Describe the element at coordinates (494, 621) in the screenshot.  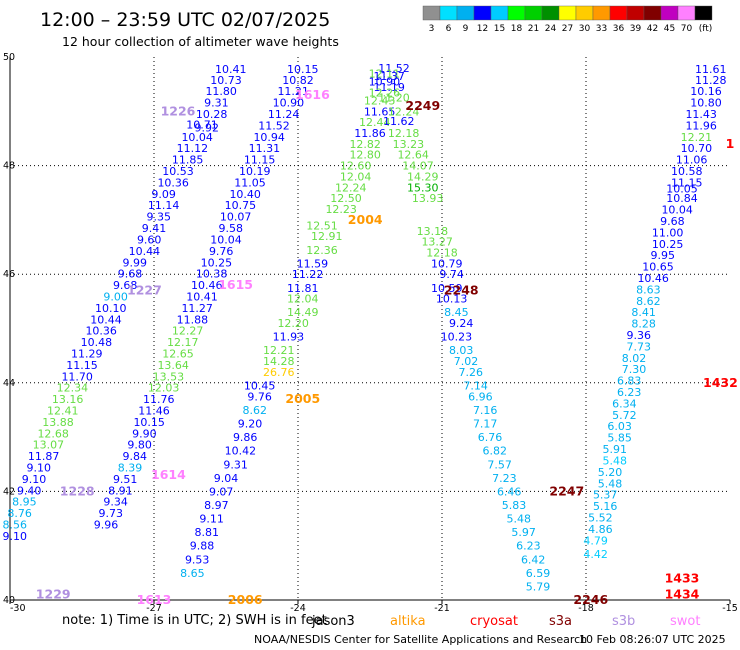
I see `legend-cryosat: cryosat` at that location.